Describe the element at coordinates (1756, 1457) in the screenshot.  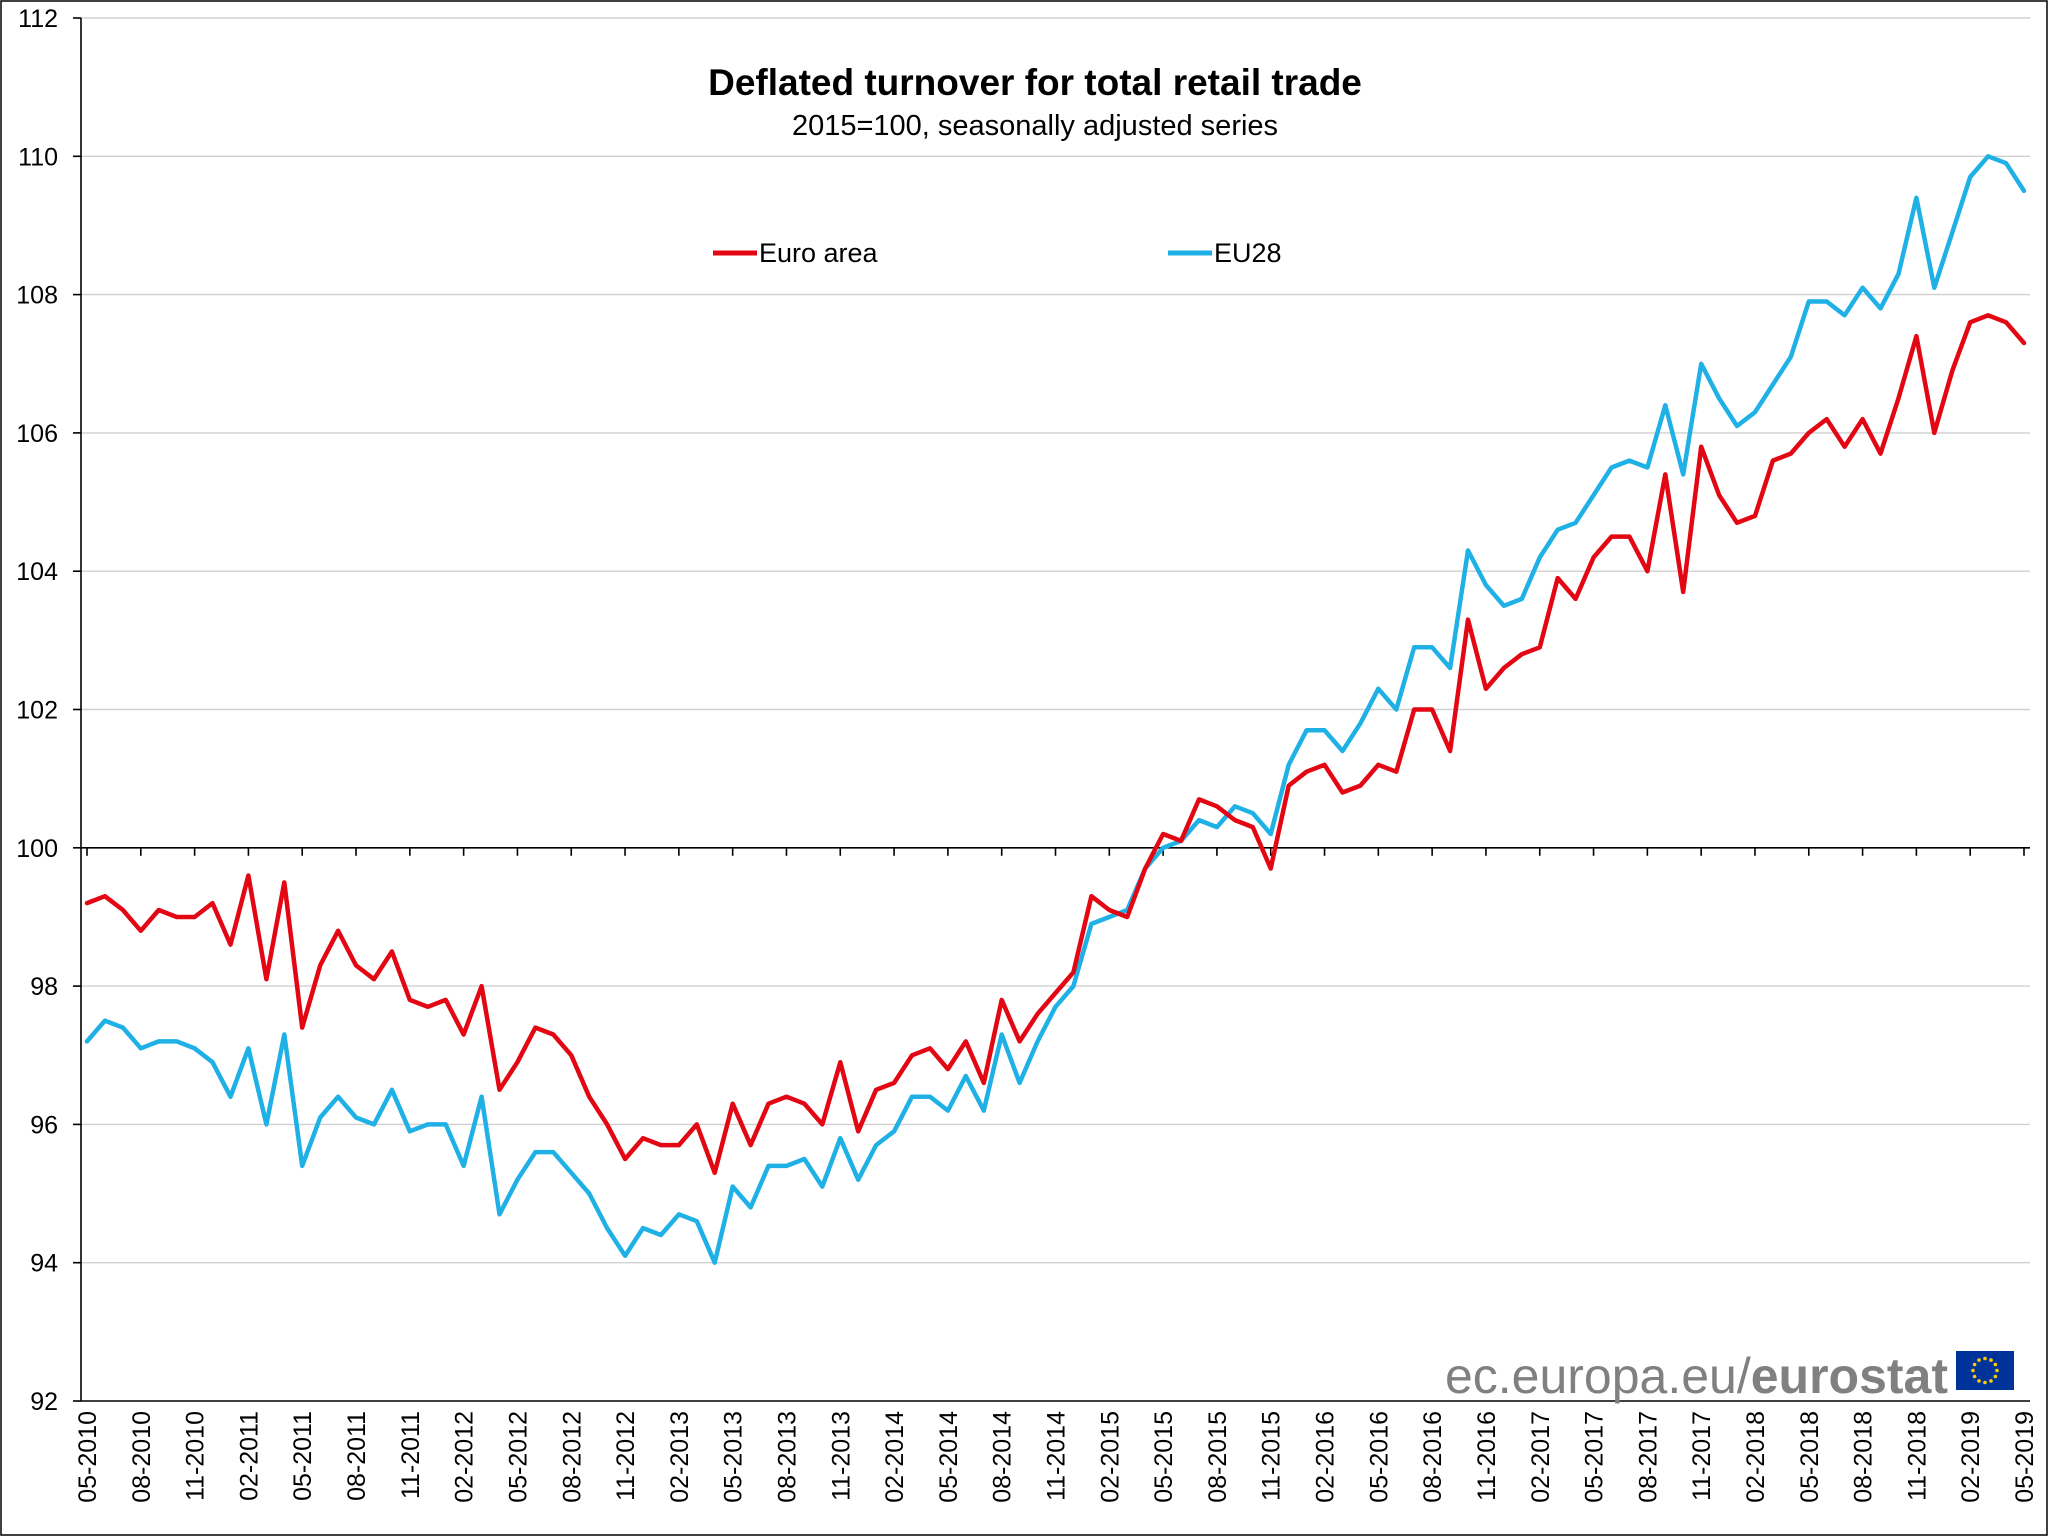
I see `x-tick-label: 02-2018` at that location.